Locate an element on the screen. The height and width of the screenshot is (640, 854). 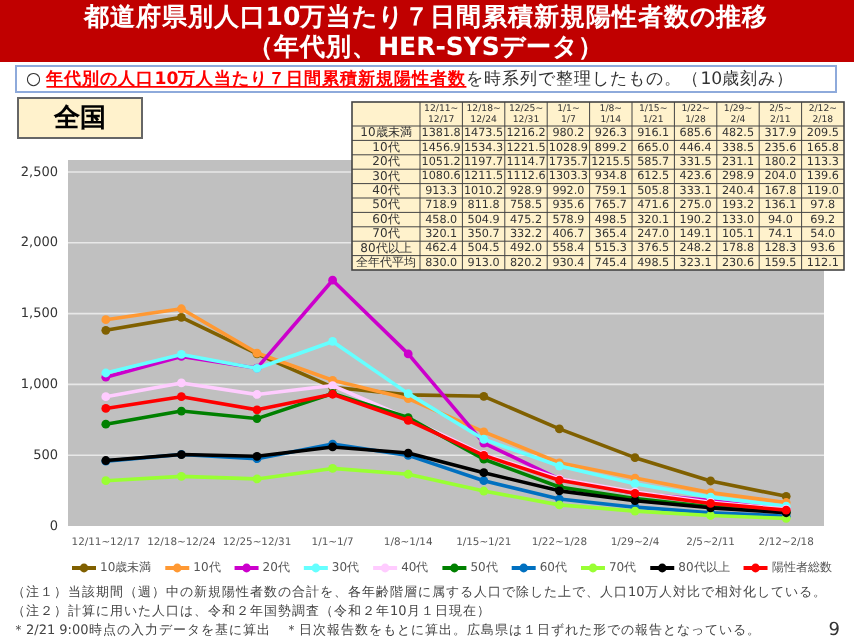
chart-title: 都道府県別人口10万当たり７日間累積新規陽性者数の推移（年代別、HER-SYSデータ） is located at coordinates (425, 30).